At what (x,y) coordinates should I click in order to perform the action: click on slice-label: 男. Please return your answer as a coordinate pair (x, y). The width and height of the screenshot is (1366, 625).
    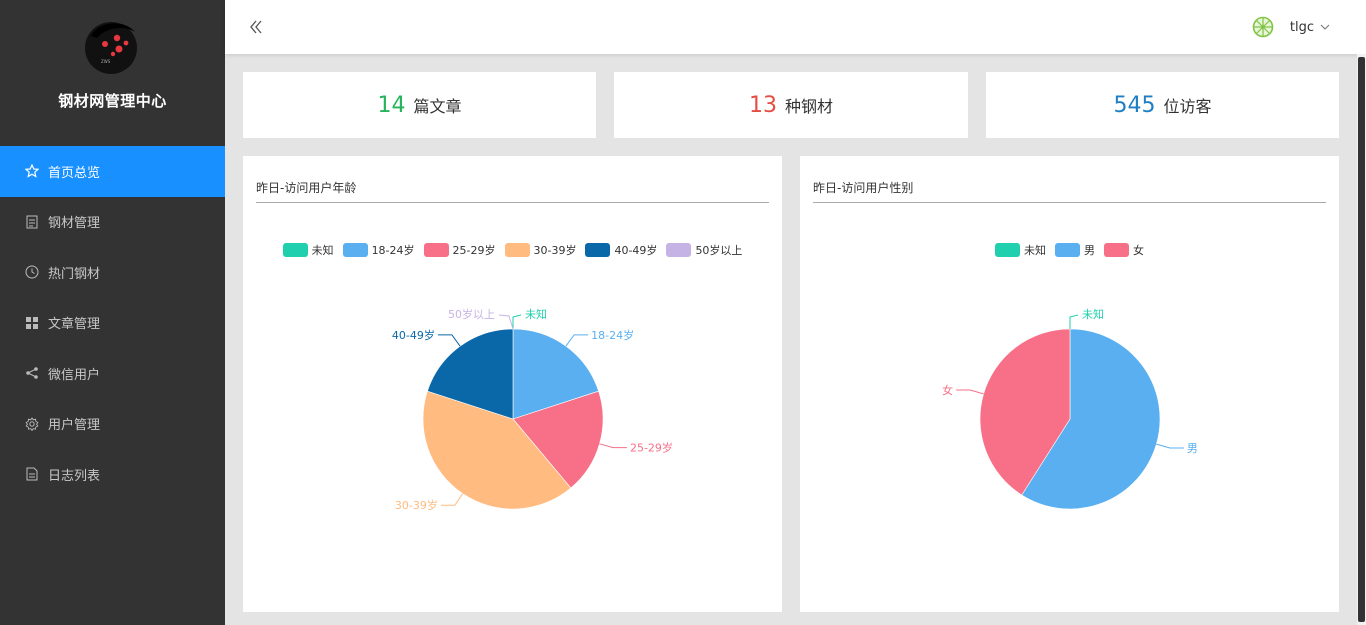
    Looking at the image, I should click on (1192, 448).